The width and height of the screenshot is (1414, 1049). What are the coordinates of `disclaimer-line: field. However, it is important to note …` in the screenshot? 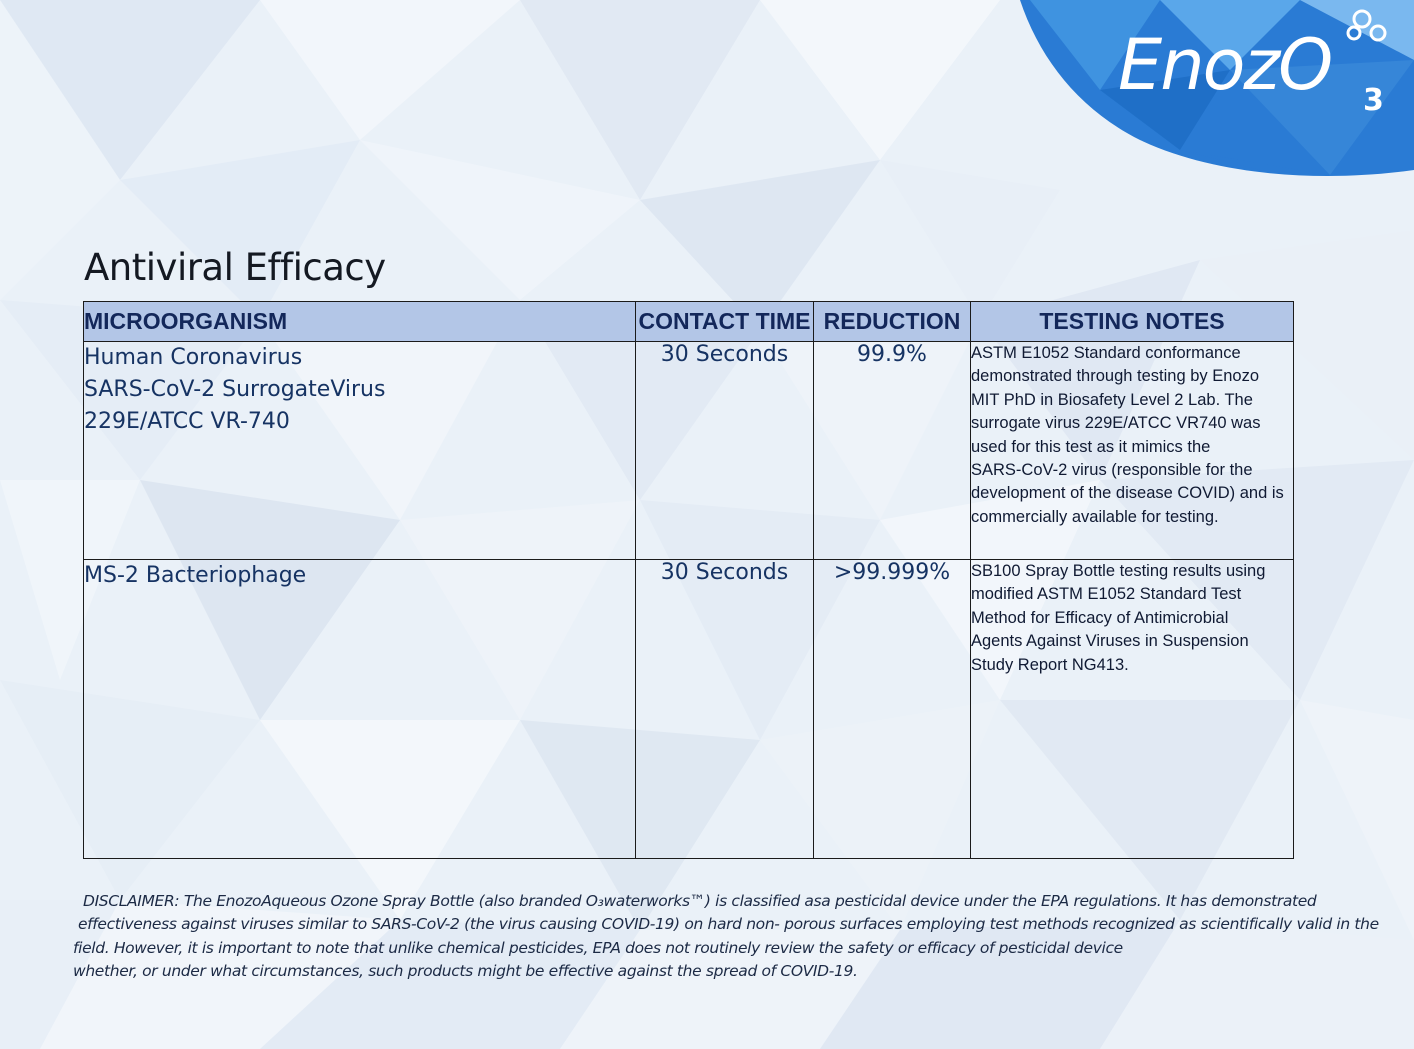 It's located at (598, 947).